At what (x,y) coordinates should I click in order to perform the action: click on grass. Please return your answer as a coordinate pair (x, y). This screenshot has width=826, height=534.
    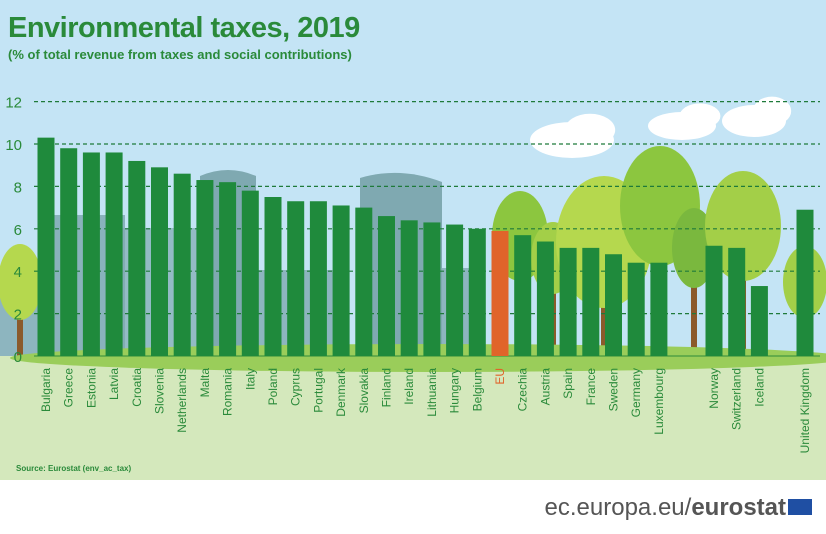
    Looking at the image, I should click on (418, 358).